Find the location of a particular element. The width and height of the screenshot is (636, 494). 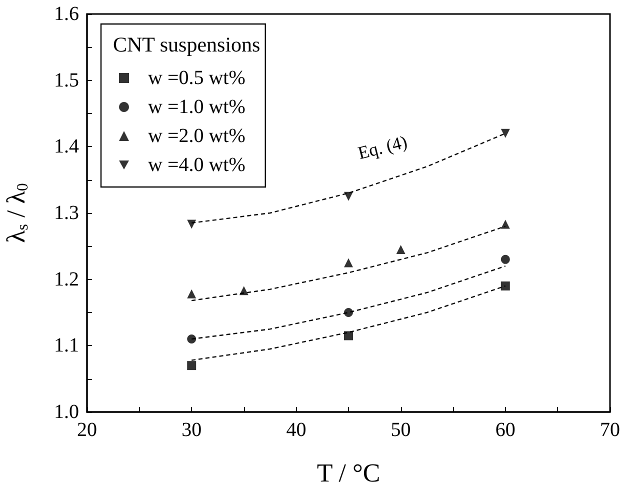

x-tick-label: 40 is located at coordinates (296, 430).